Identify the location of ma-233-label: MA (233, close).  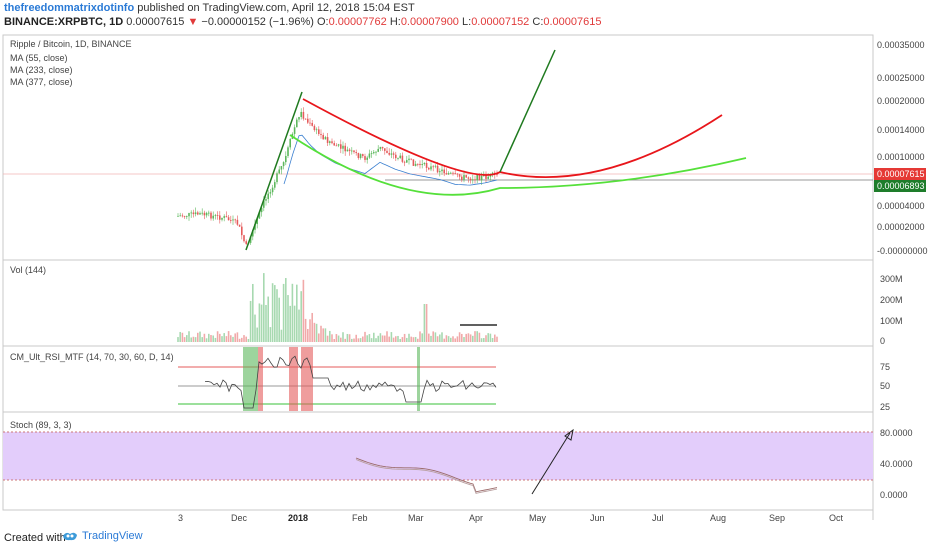
(41, 70).